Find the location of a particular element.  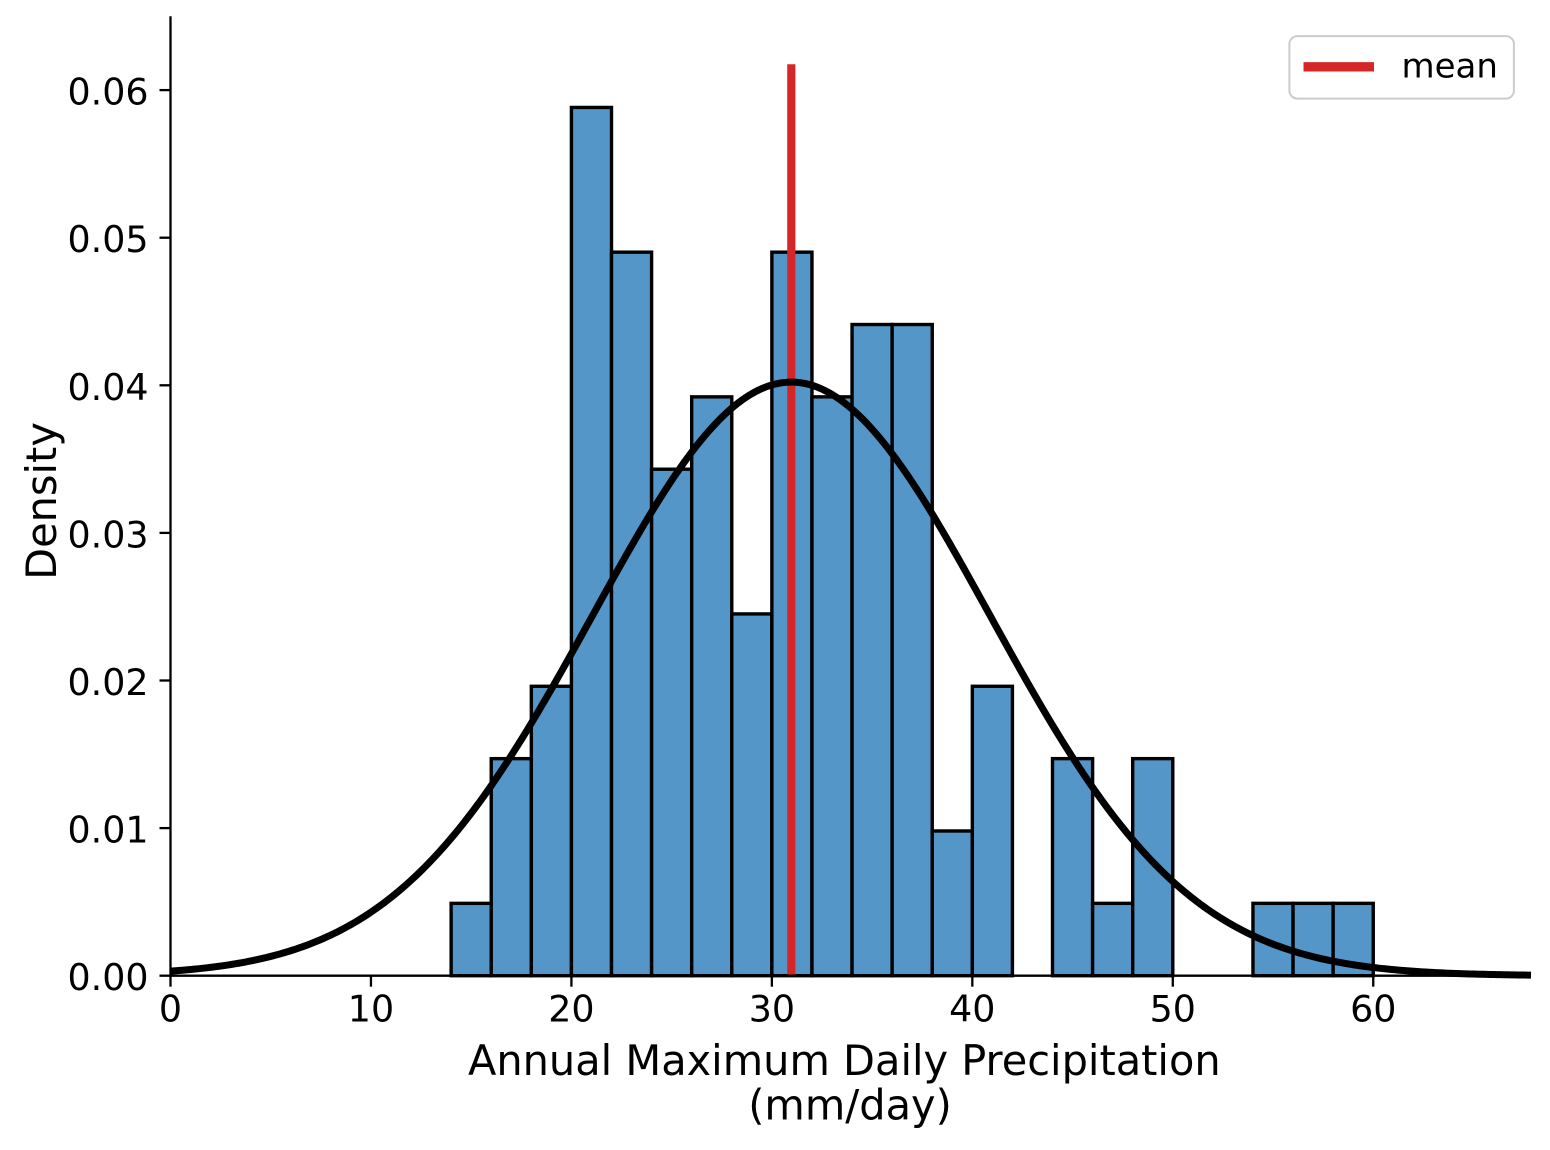

x-tick-label: 0 is located at coordinates (170, 1009).